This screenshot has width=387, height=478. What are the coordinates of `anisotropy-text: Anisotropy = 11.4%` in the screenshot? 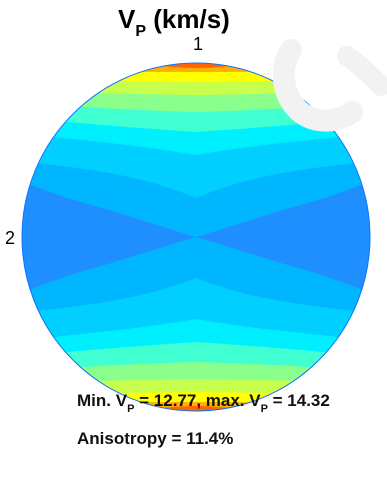 It's located at (155, 438).